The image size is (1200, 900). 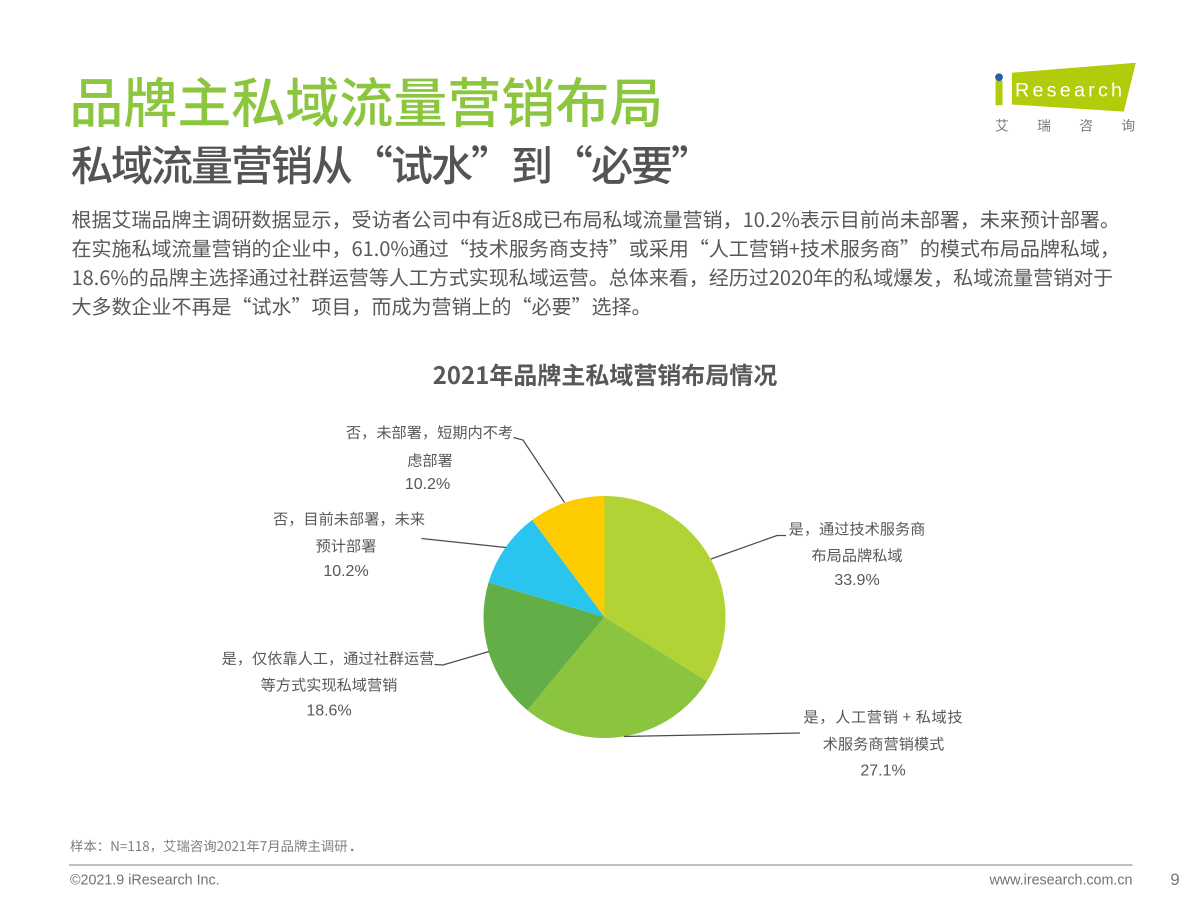 I want to click on svg-text: 27.1%, so click(x=882, y=771).